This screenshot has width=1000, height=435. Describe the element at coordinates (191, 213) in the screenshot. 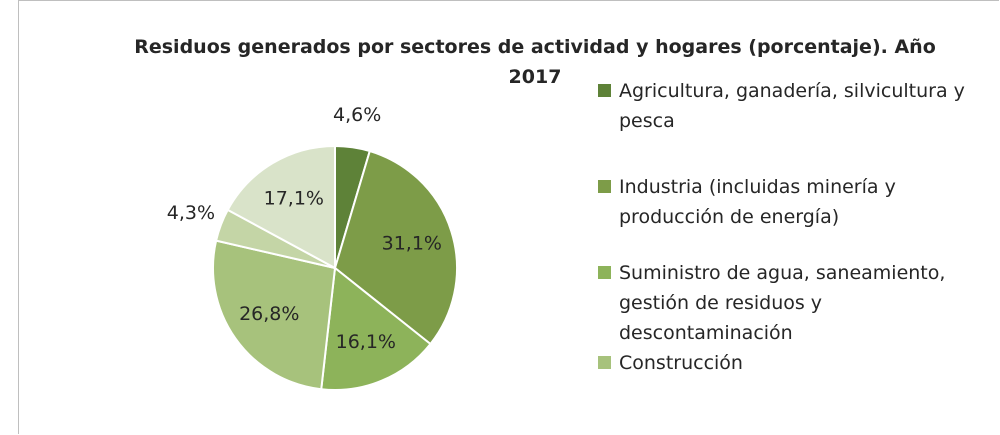

I see `data-label: 4,3%` at that location.